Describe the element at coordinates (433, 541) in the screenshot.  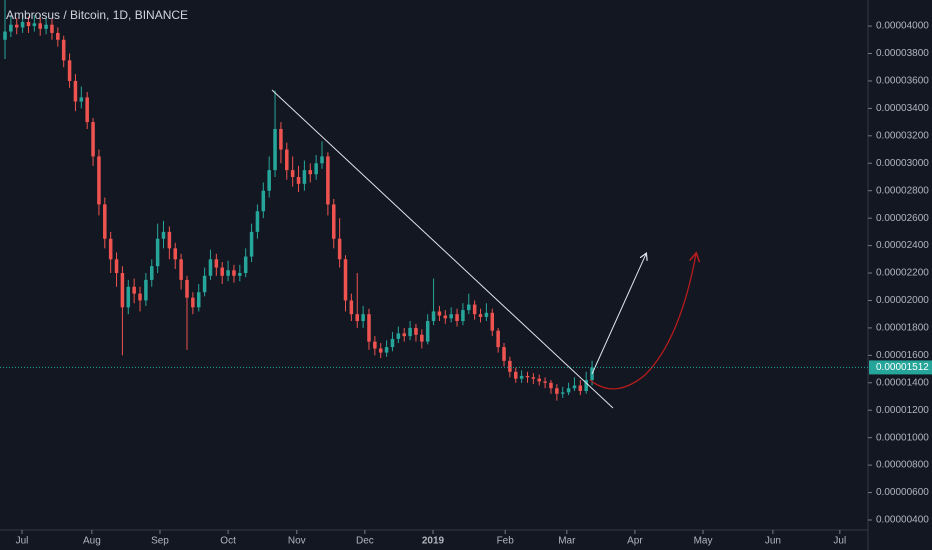
I see `x-tick-label: 2019` at that location.